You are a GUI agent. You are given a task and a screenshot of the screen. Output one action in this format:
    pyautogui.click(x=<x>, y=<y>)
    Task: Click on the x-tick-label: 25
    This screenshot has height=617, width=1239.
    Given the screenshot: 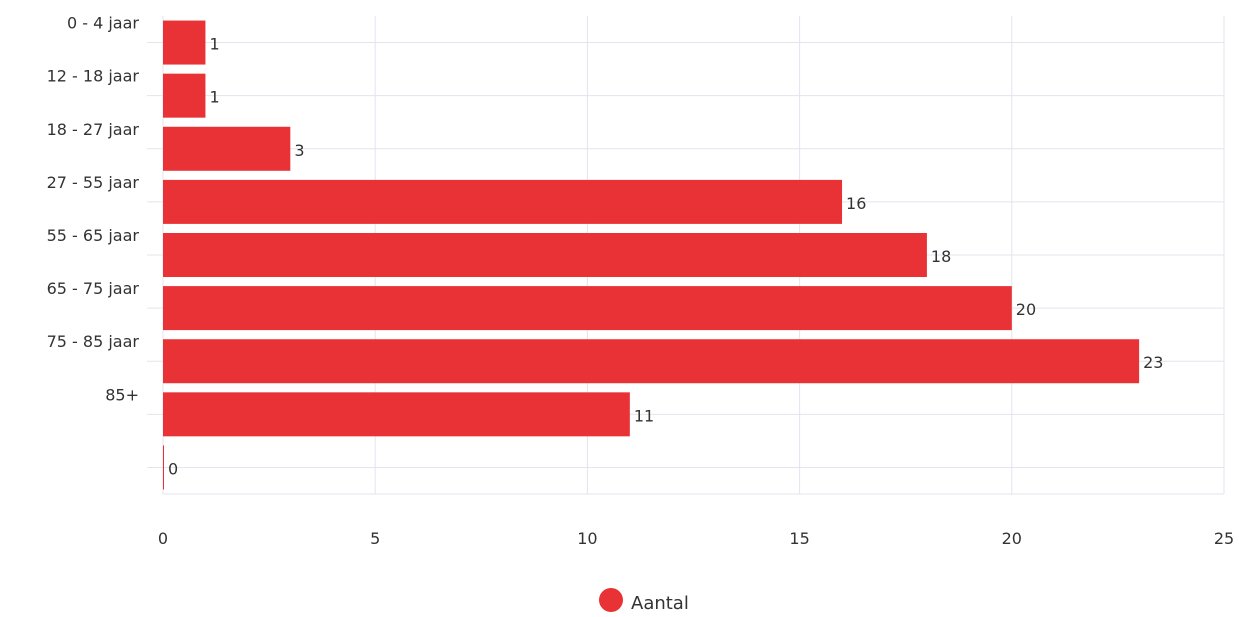 What is the action you would take?
    pyautogui.click(x=1224, y=538)
    